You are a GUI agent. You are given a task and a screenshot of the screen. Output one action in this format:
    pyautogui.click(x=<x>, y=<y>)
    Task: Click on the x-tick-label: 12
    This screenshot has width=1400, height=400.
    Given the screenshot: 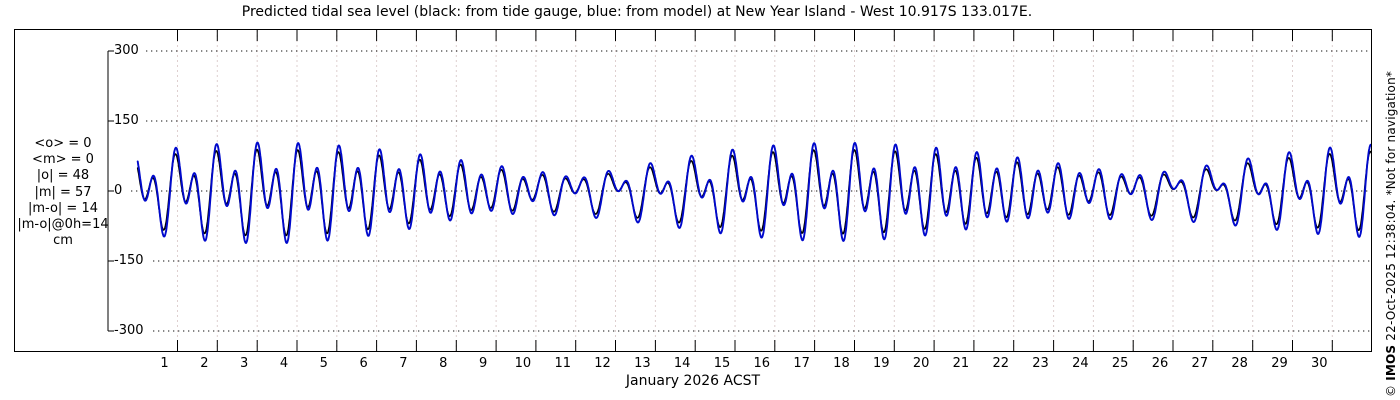 What is the action you would take?
    pyautogui.click(x=602, y=363)
    